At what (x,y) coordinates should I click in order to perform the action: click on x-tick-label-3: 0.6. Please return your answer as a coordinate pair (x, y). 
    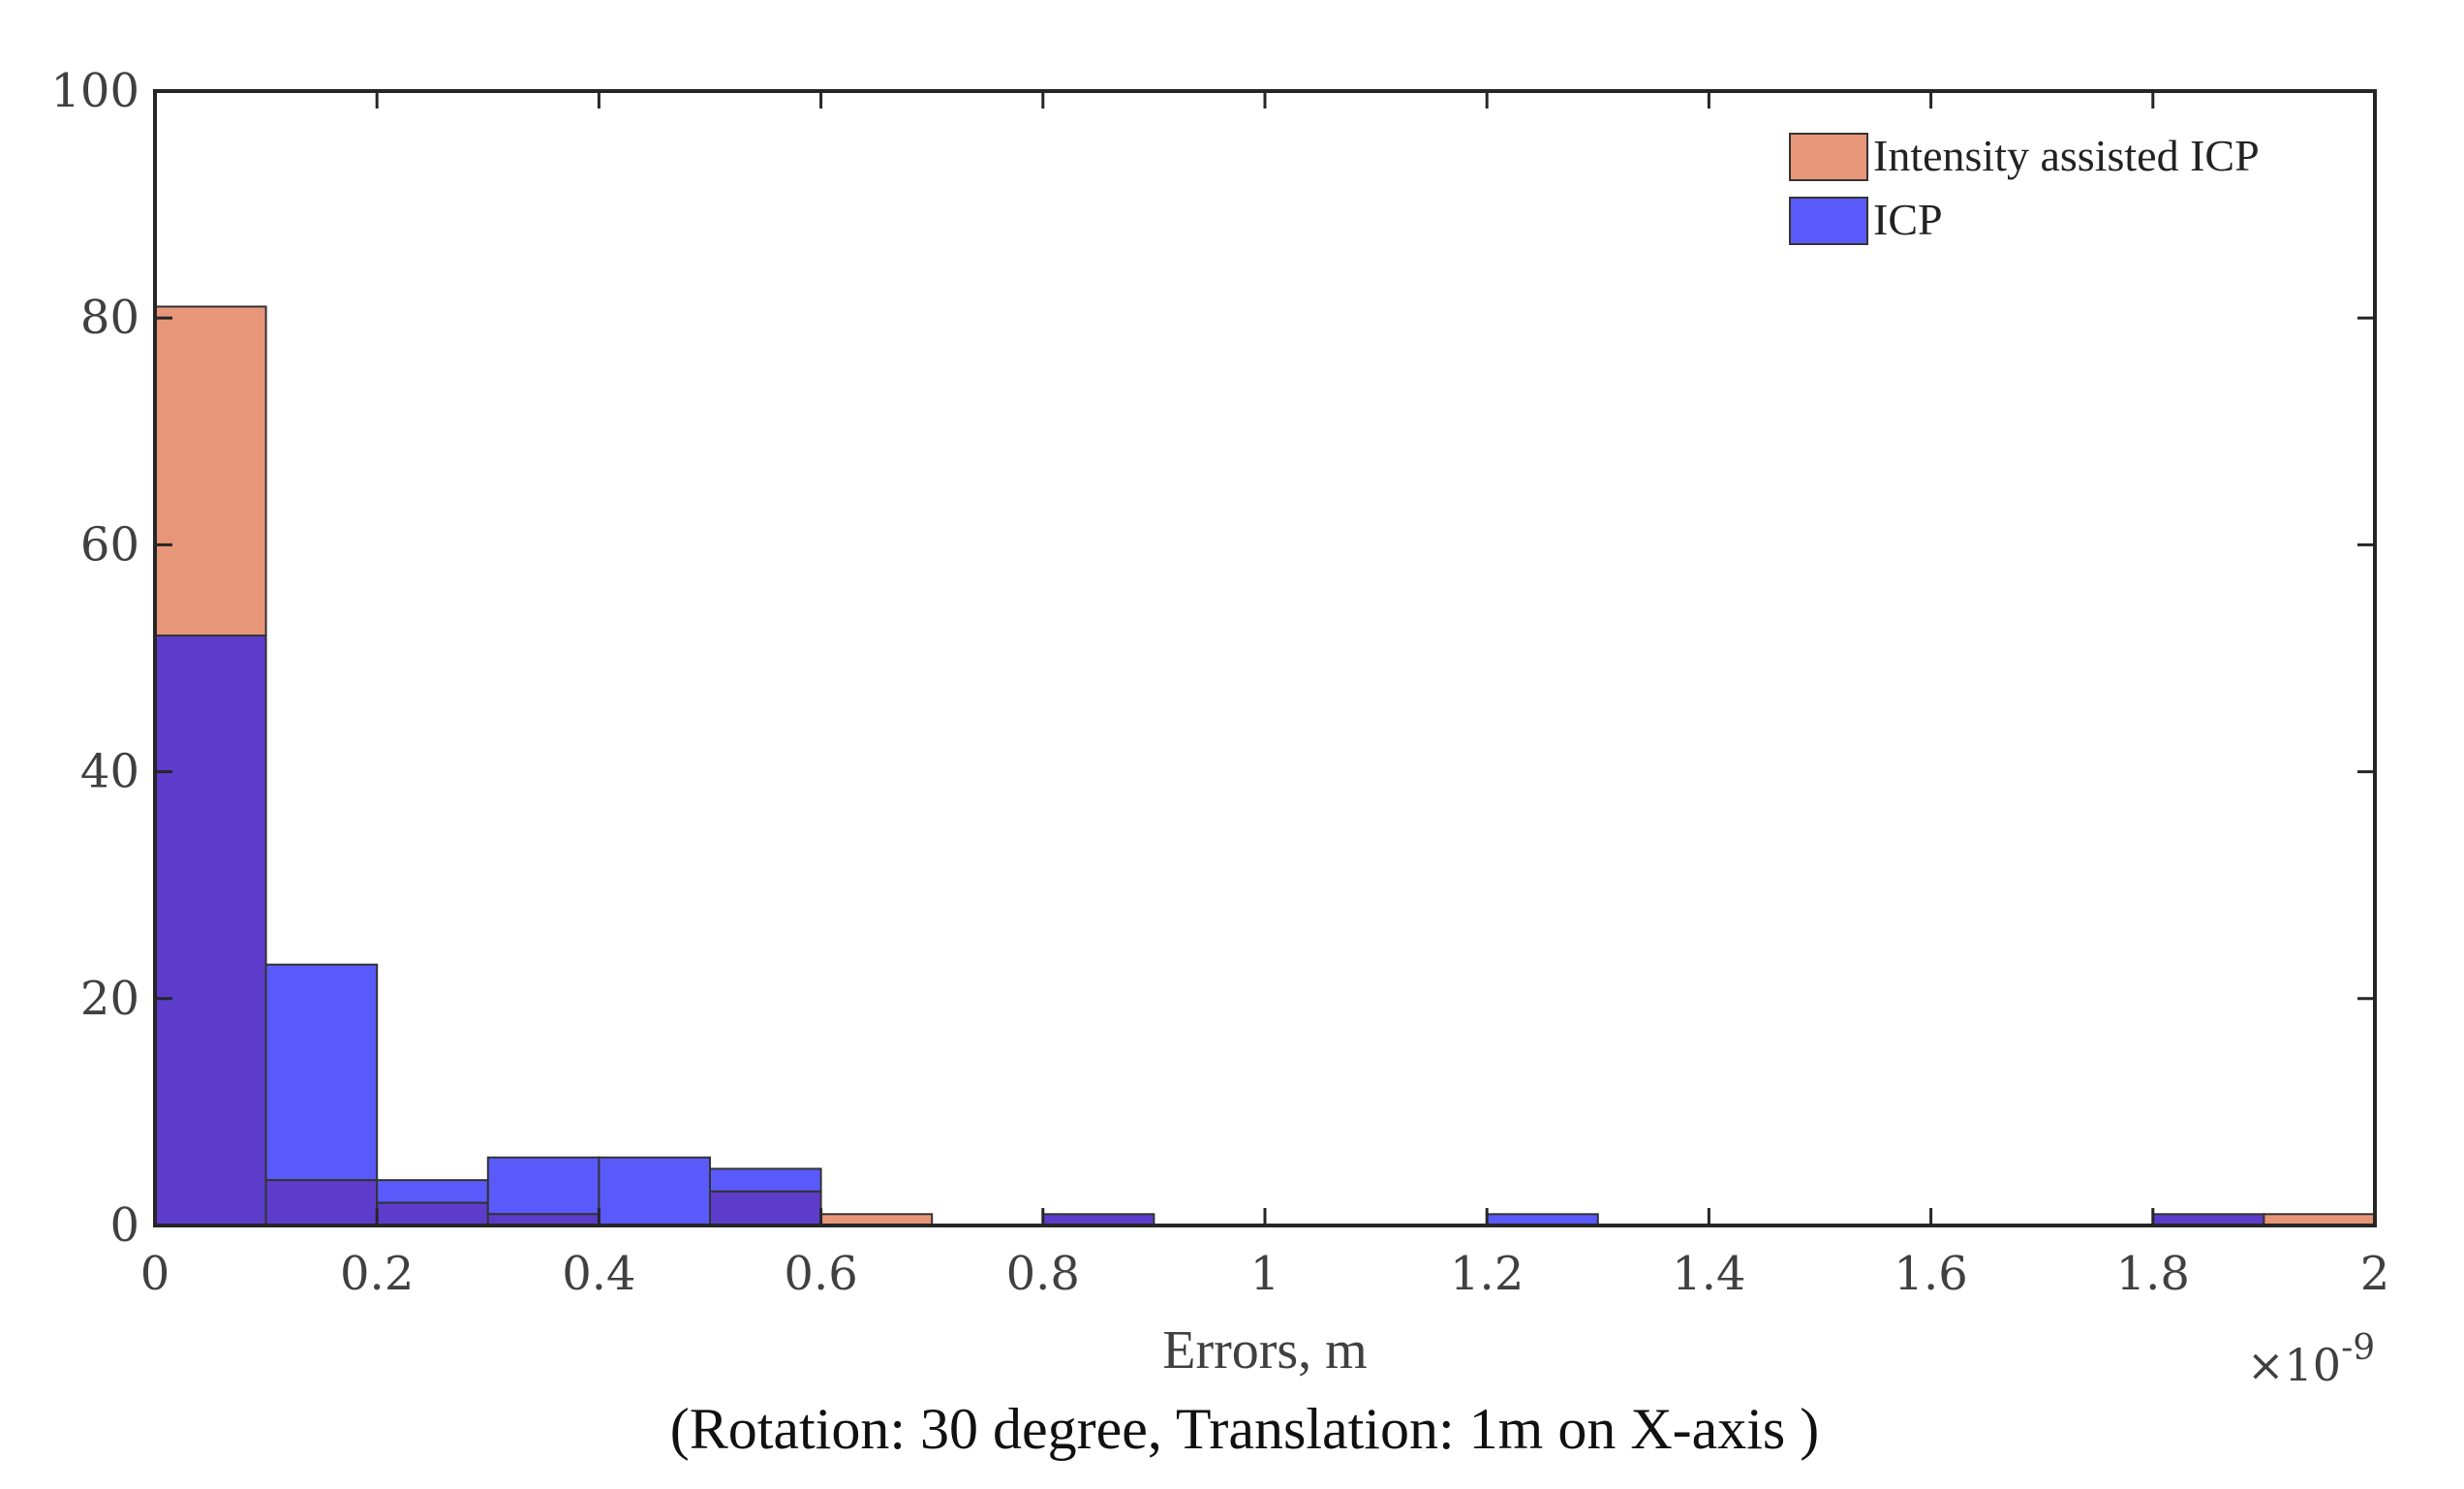
    Looking at the image, I should click on (820, 1274).